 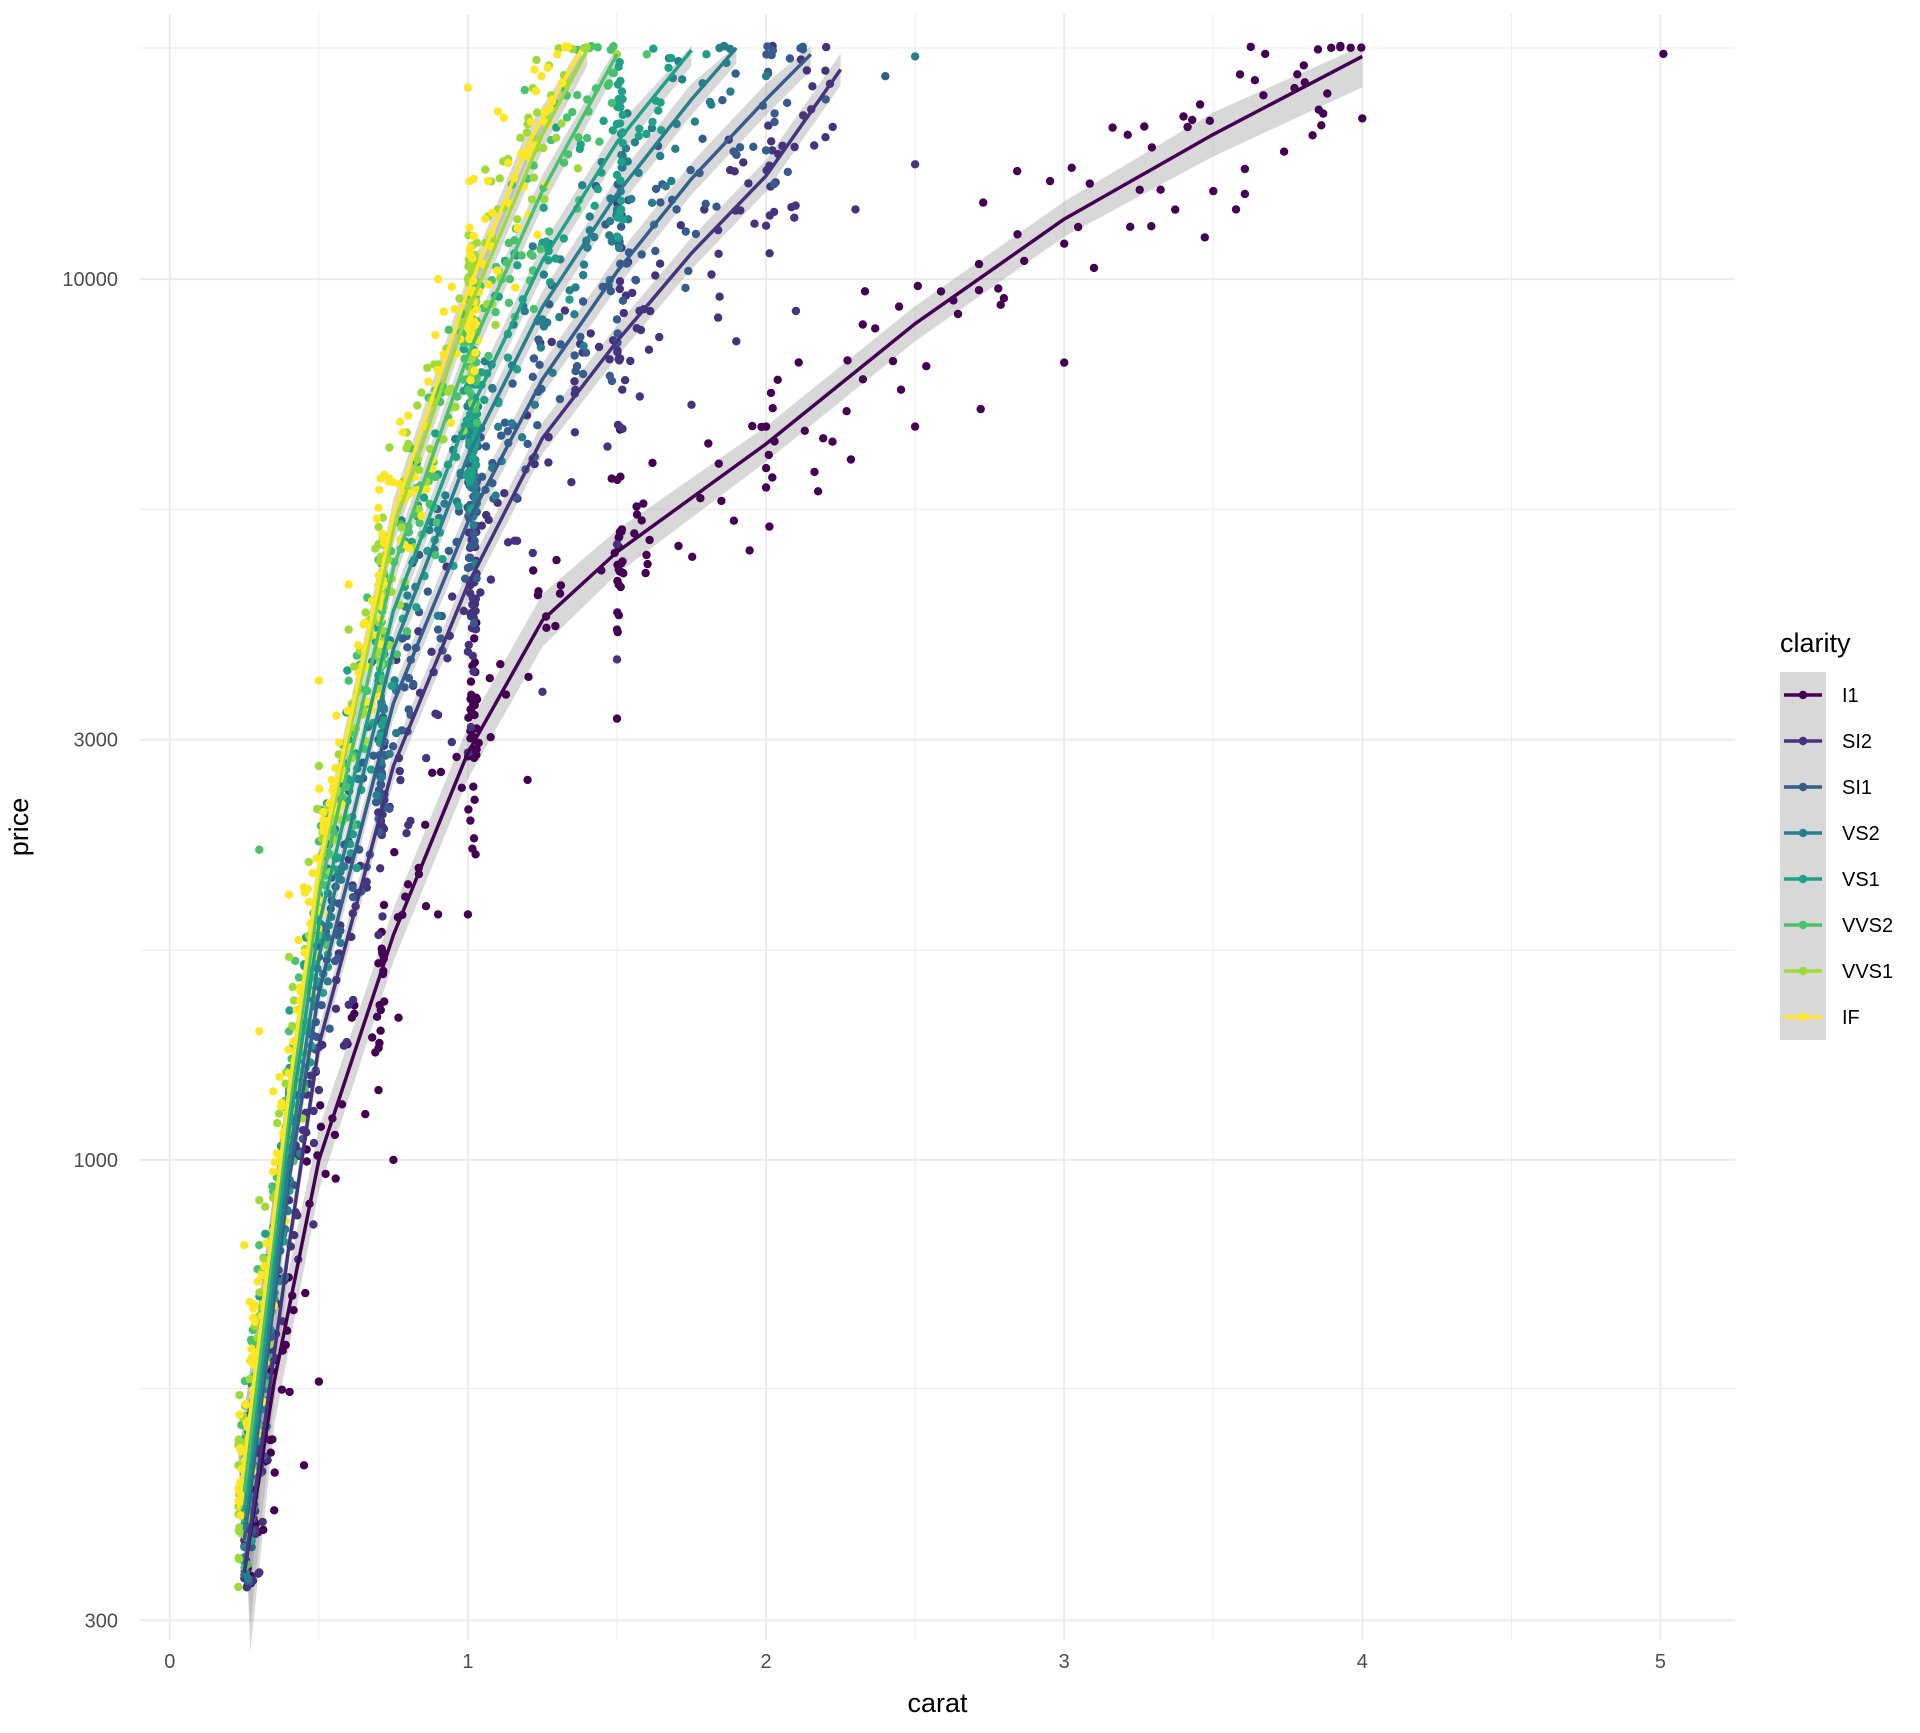 What do you see at coordinates (1851, 1018) in the screenshot?
I see `legend-label-if: IF` at bounding box center [1851, 1018].